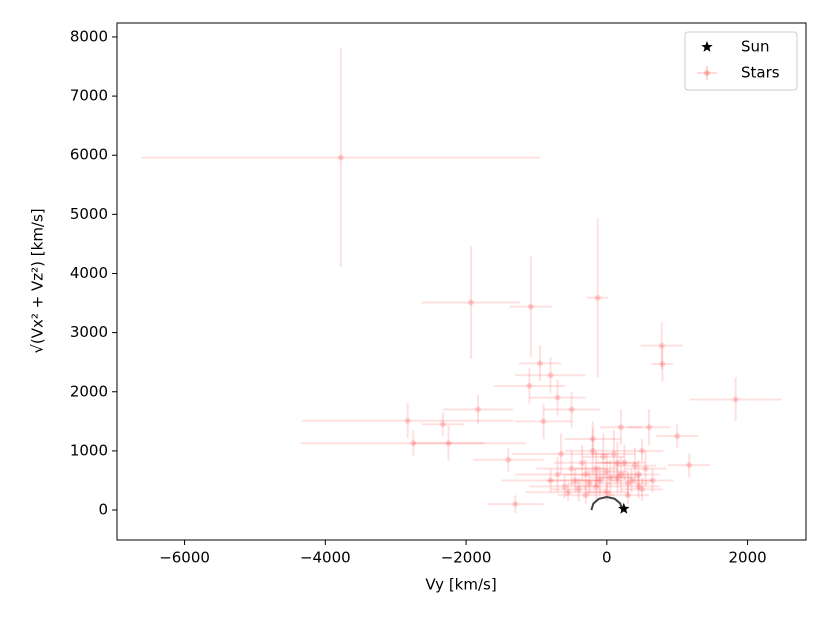 The height and width of the screenshot is (627, 830). Describe the element at coordinates (755, 47) in the screenshot. I see `legend-label: Sun` at that location.